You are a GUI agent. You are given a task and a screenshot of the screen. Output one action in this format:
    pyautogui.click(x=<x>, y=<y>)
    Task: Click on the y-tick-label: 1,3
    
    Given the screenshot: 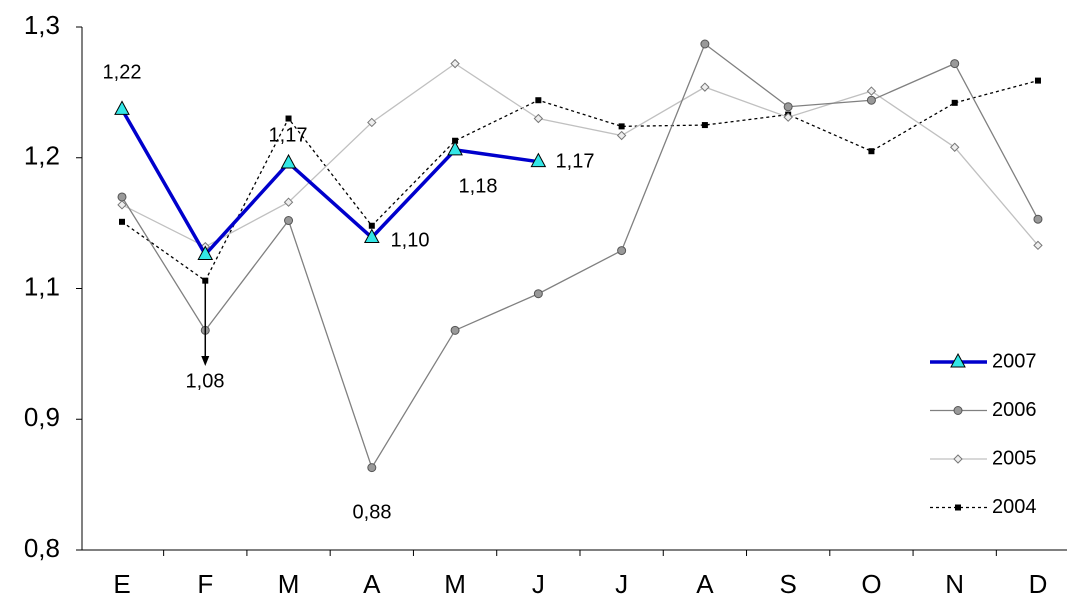 What is the action you would take?
    pyautogui.click(x=42, y=25)
    